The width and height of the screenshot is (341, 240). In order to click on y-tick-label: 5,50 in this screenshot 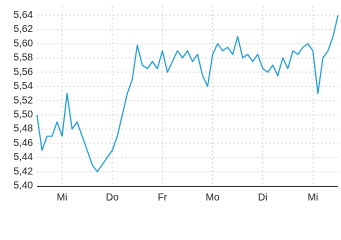, I will do `click(24, 114)`.